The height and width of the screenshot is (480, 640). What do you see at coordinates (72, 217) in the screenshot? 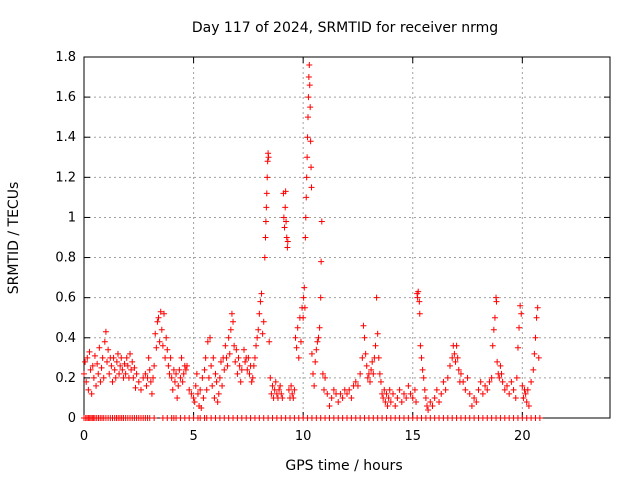
I see `y-tick-label: 1` at bounding box center [72, 217].